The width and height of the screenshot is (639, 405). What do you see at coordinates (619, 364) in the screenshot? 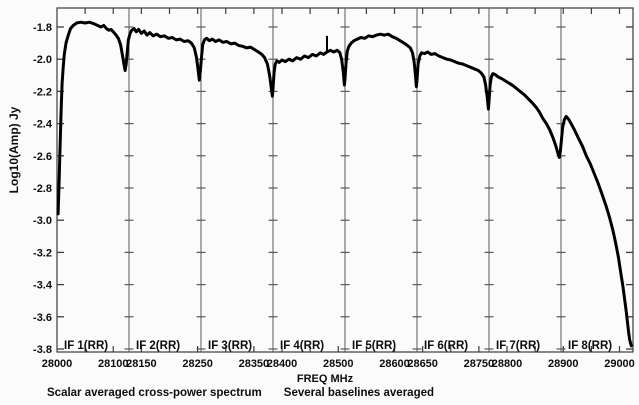
I see `x-tick-label: 29000` at bounding box center [619, 364].